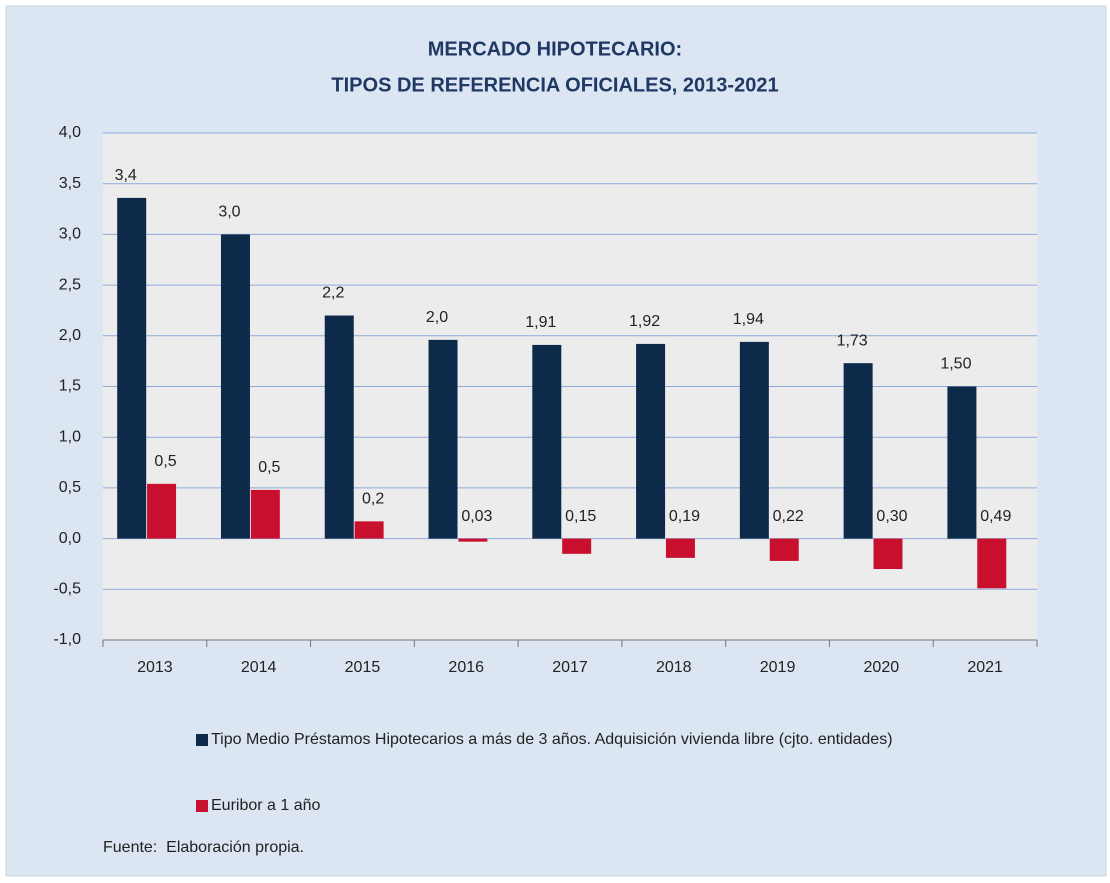 Image resolution: width=1110 pixels, height=883 pixels. What do you see at coordinates (70, 335) in the screenshot?
I see `y-tick-label: 2,0` at bounding box center [70, 335].